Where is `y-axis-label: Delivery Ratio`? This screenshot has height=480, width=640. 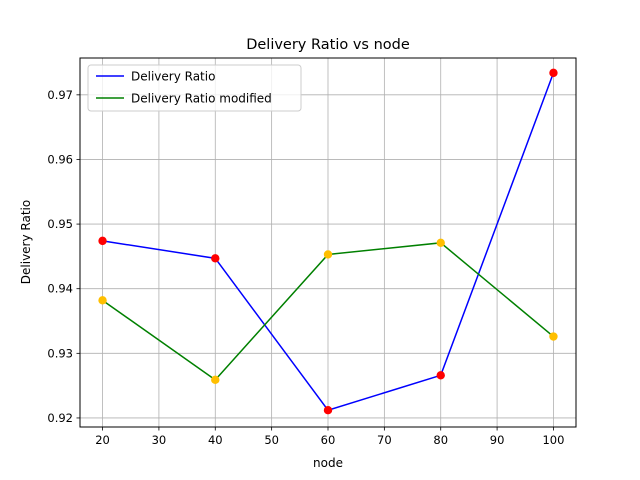
y-axis-label: Delivery Ratio is located at coordinates (26, 242).